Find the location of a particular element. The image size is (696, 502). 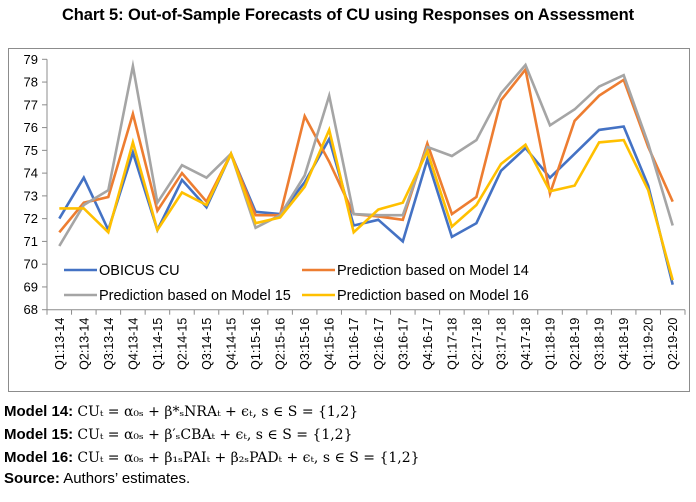

y-tick-label: 72 is located at coordinates (31, 218).